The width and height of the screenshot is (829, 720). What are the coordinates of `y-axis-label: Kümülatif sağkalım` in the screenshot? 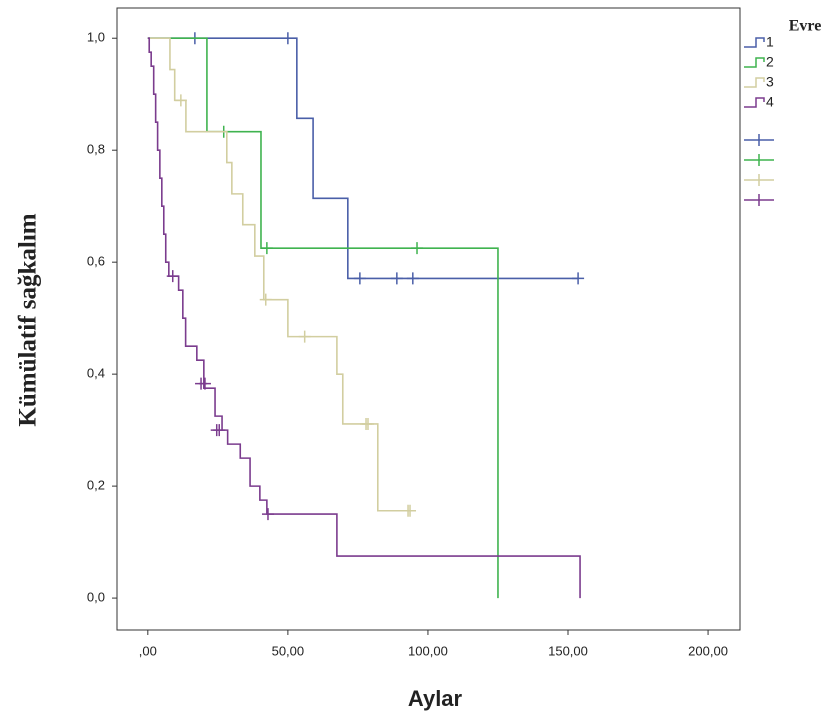 It's located at (28, 319).